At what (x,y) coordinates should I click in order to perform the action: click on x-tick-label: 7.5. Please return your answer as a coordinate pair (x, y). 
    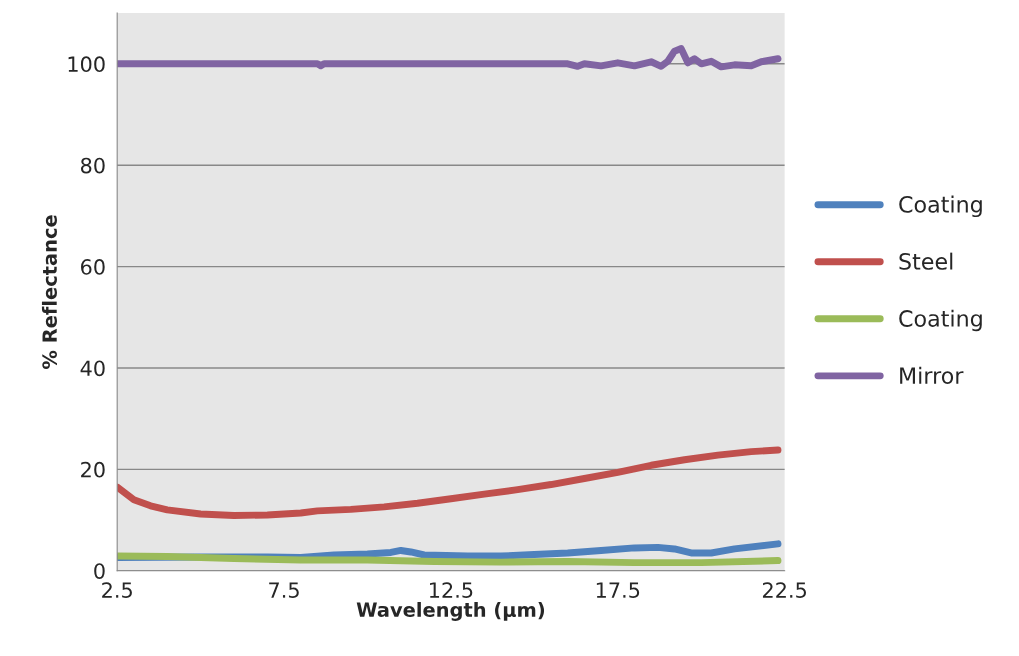
    Looking at the image, I should click on (284, 590).